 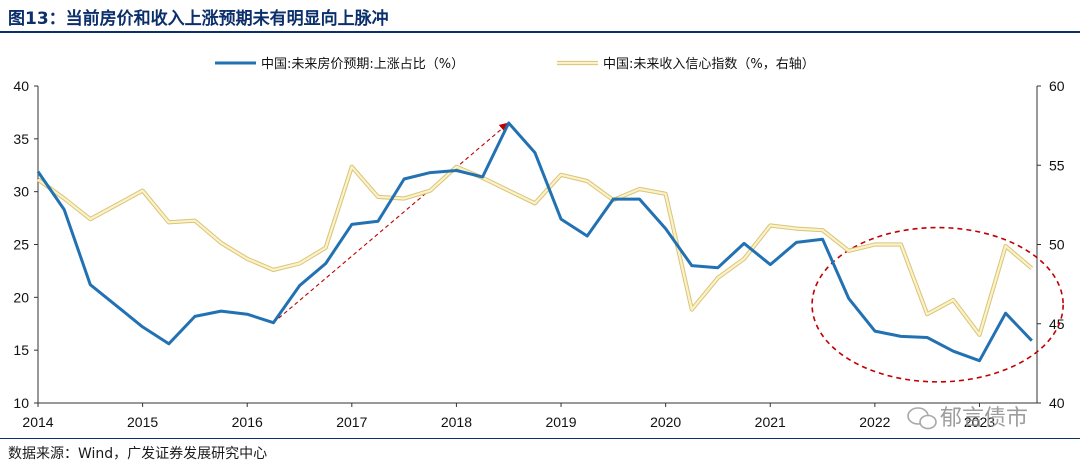 I want to click on legend-label-series-2: 中国:未来收入信心指数（%，右轴）, so click(x=709, y=64).